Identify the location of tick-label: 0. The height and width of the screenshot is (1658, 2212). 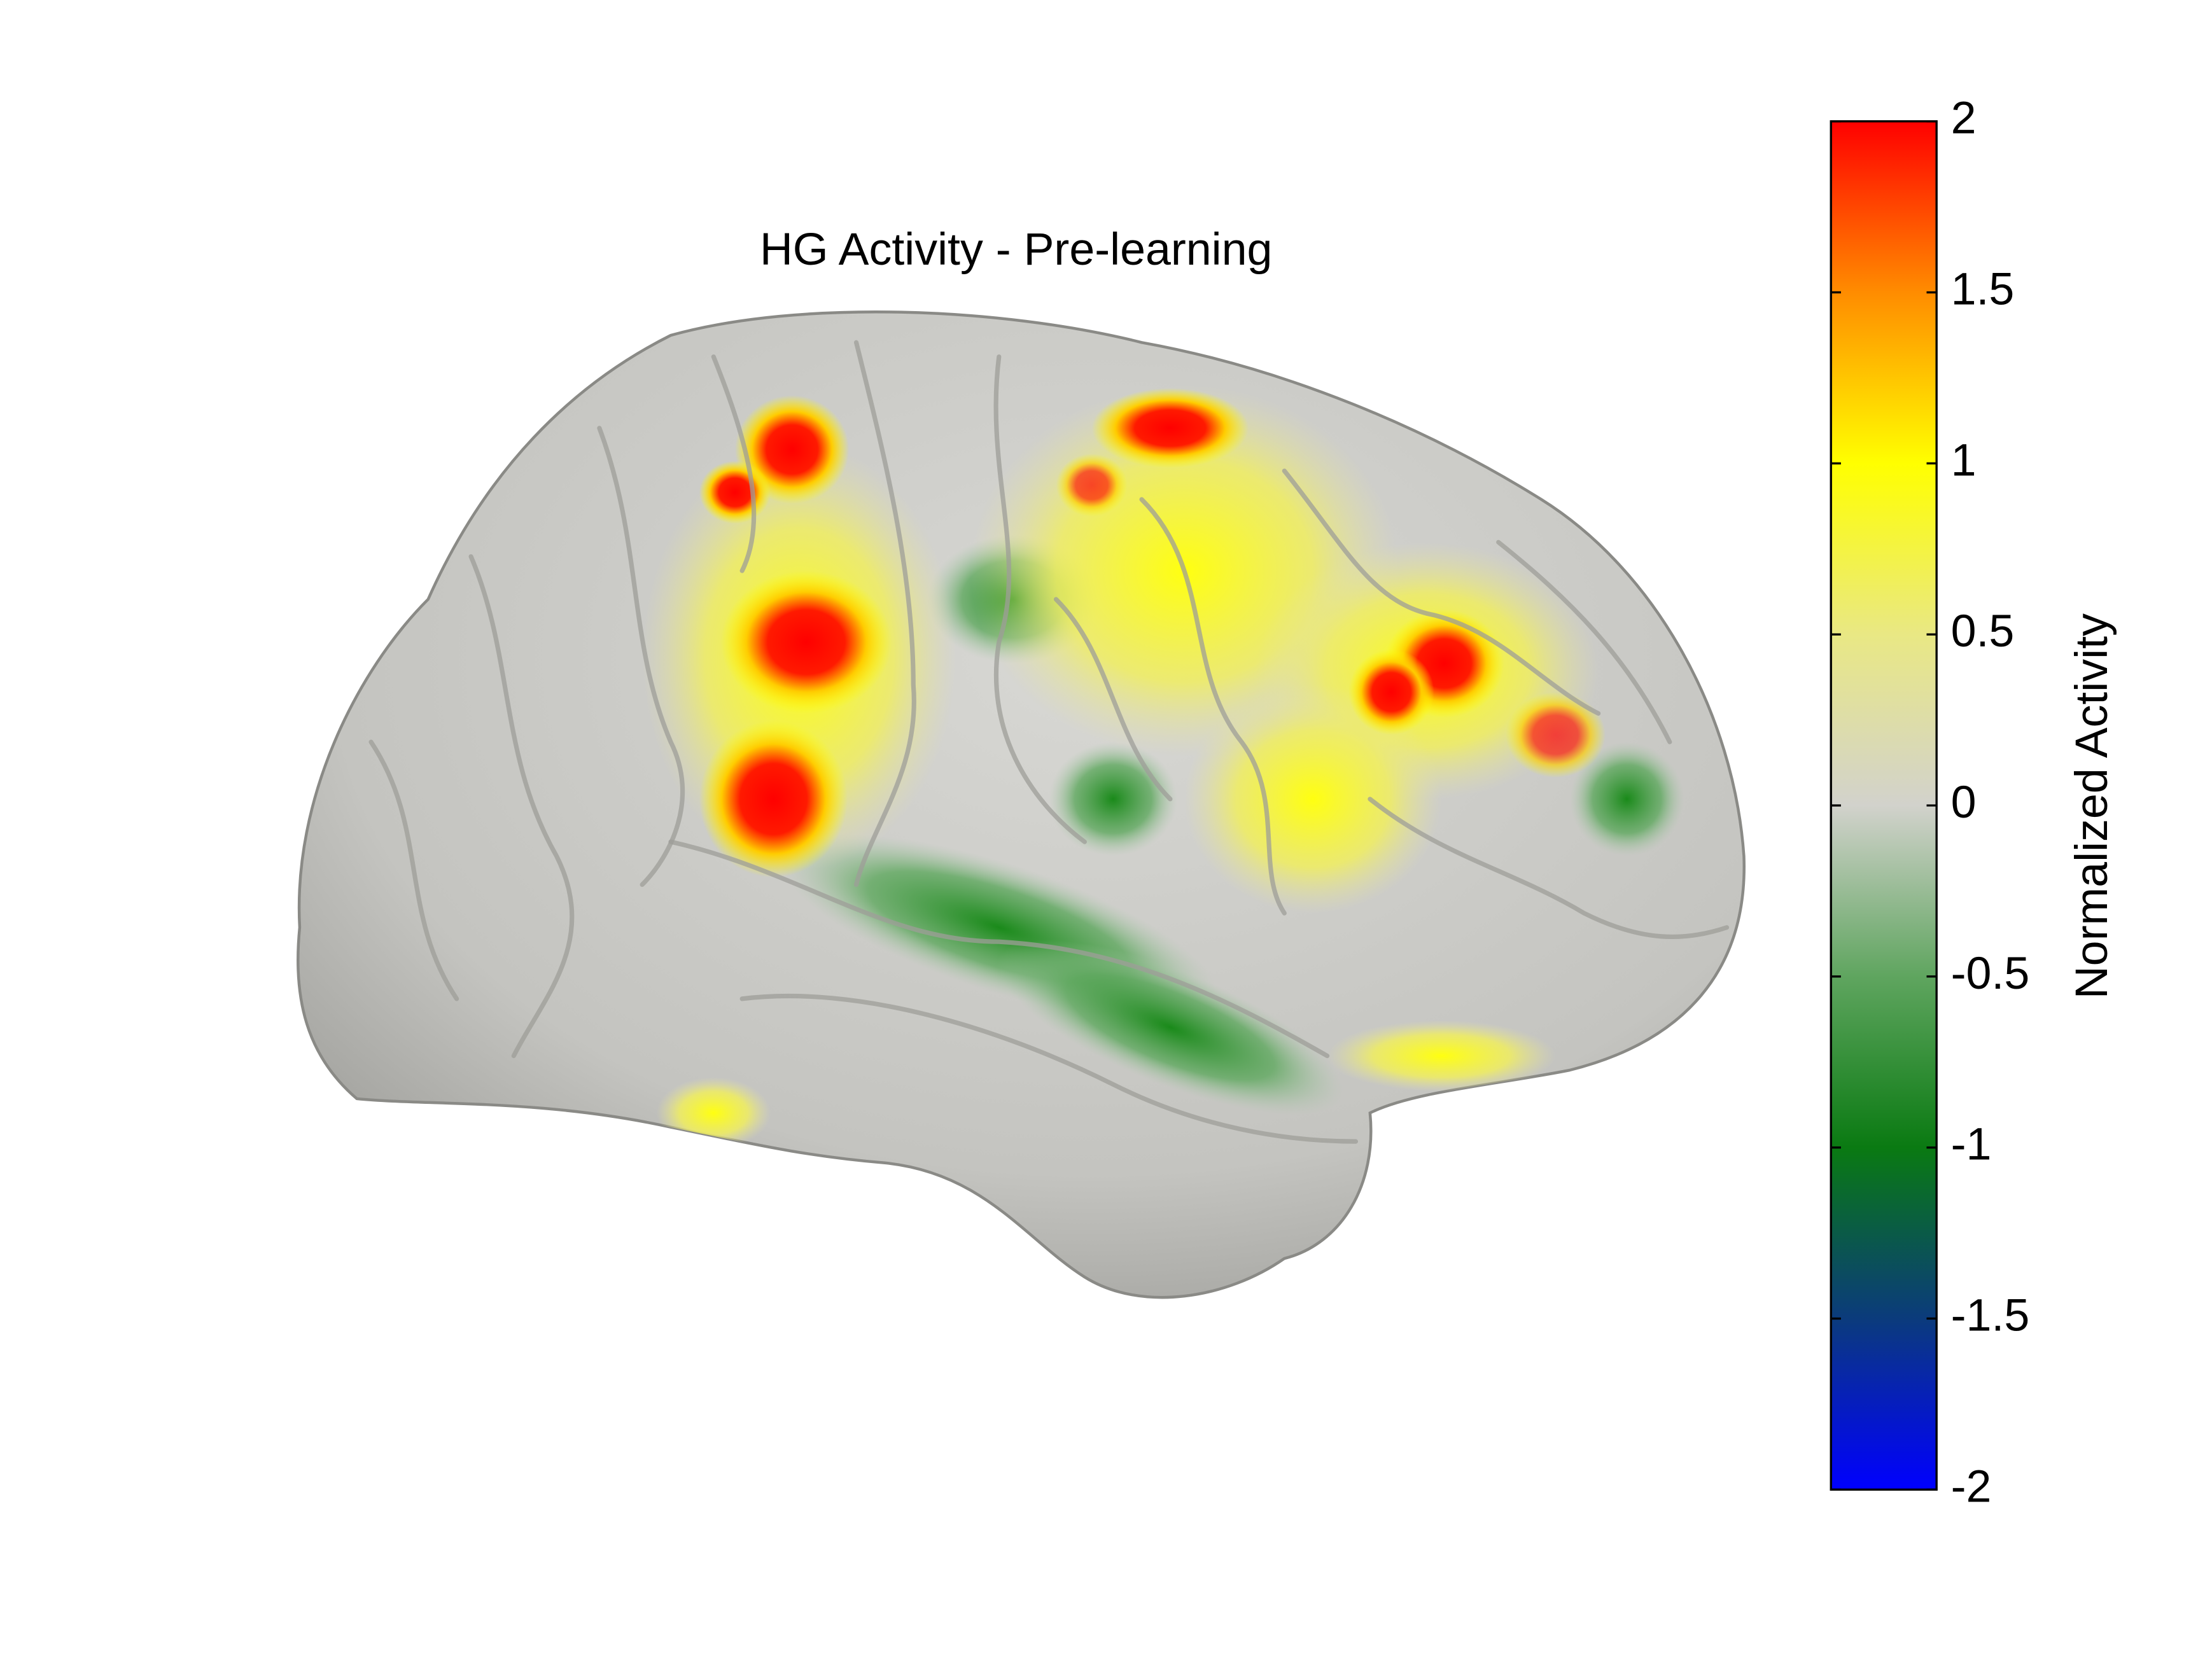
(1964, 803).